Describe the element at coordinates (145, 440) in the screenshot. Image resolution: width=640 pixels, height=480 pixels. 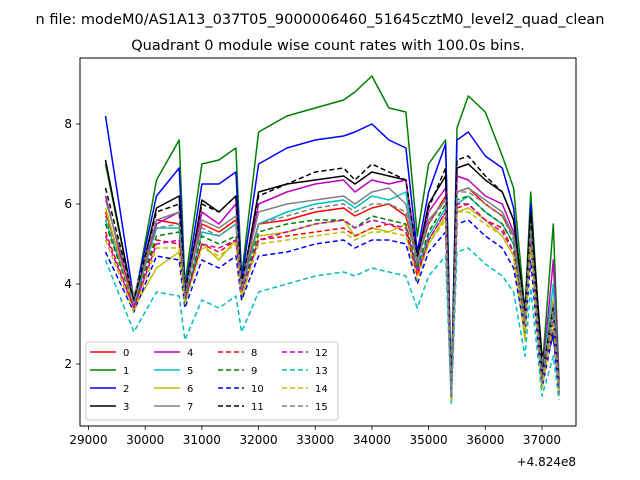
I see `x-tick-label: 30000` at that location.